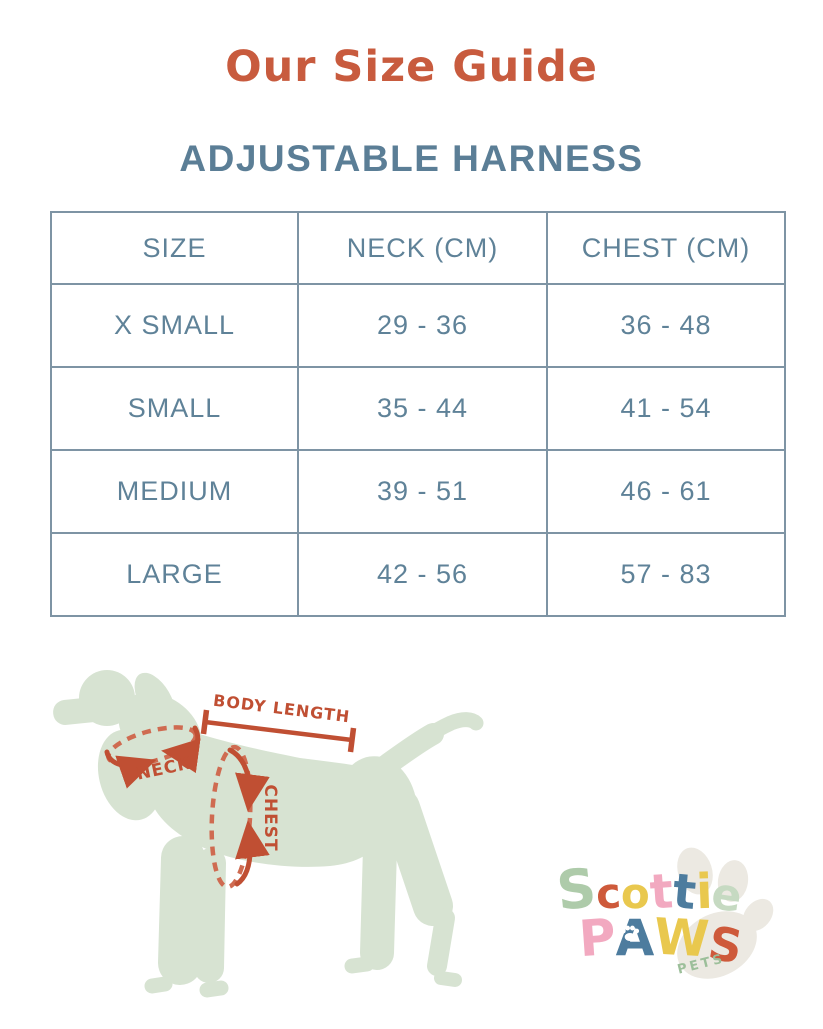  I want to click on cell-chest: 41 - 54, so click(666, 408).